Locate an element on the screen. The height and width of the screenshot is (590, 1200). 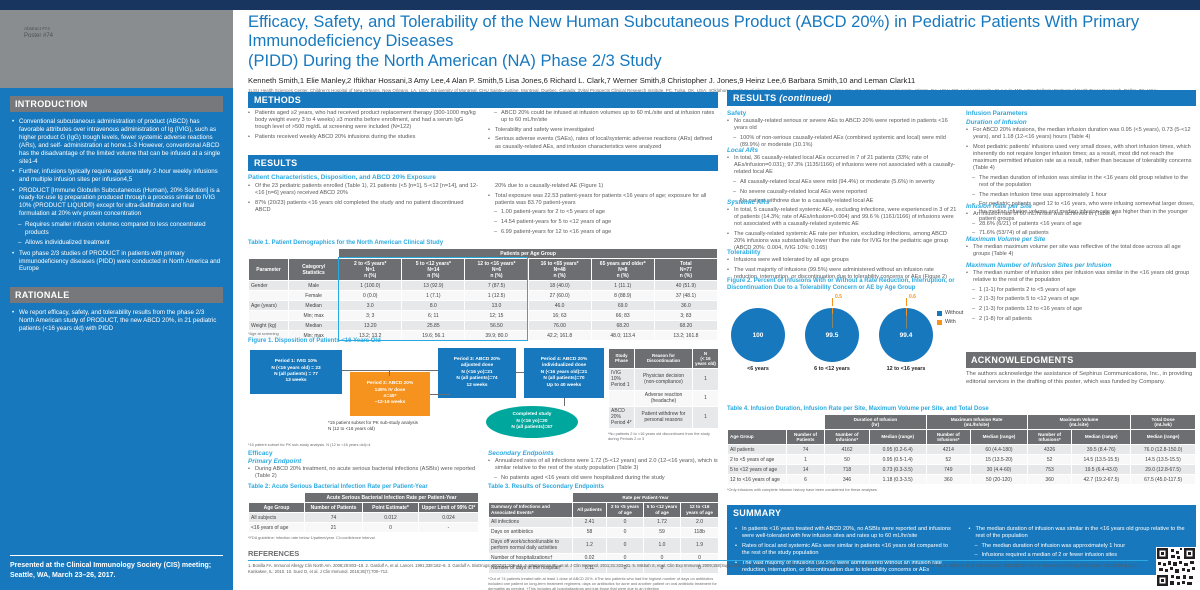
table-cell: 5 to <12 years of age is located at coordinates (757, 469).